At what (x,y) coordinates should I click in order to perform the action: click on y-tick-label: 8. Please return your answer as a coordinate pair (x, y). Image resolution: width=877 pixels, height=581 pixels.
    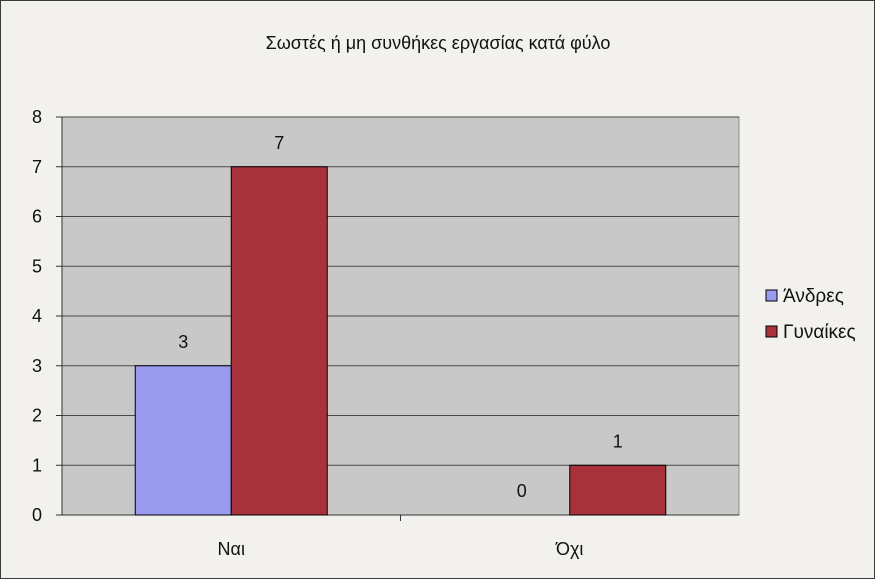
    Looking at the image, I should click on (37, 117).